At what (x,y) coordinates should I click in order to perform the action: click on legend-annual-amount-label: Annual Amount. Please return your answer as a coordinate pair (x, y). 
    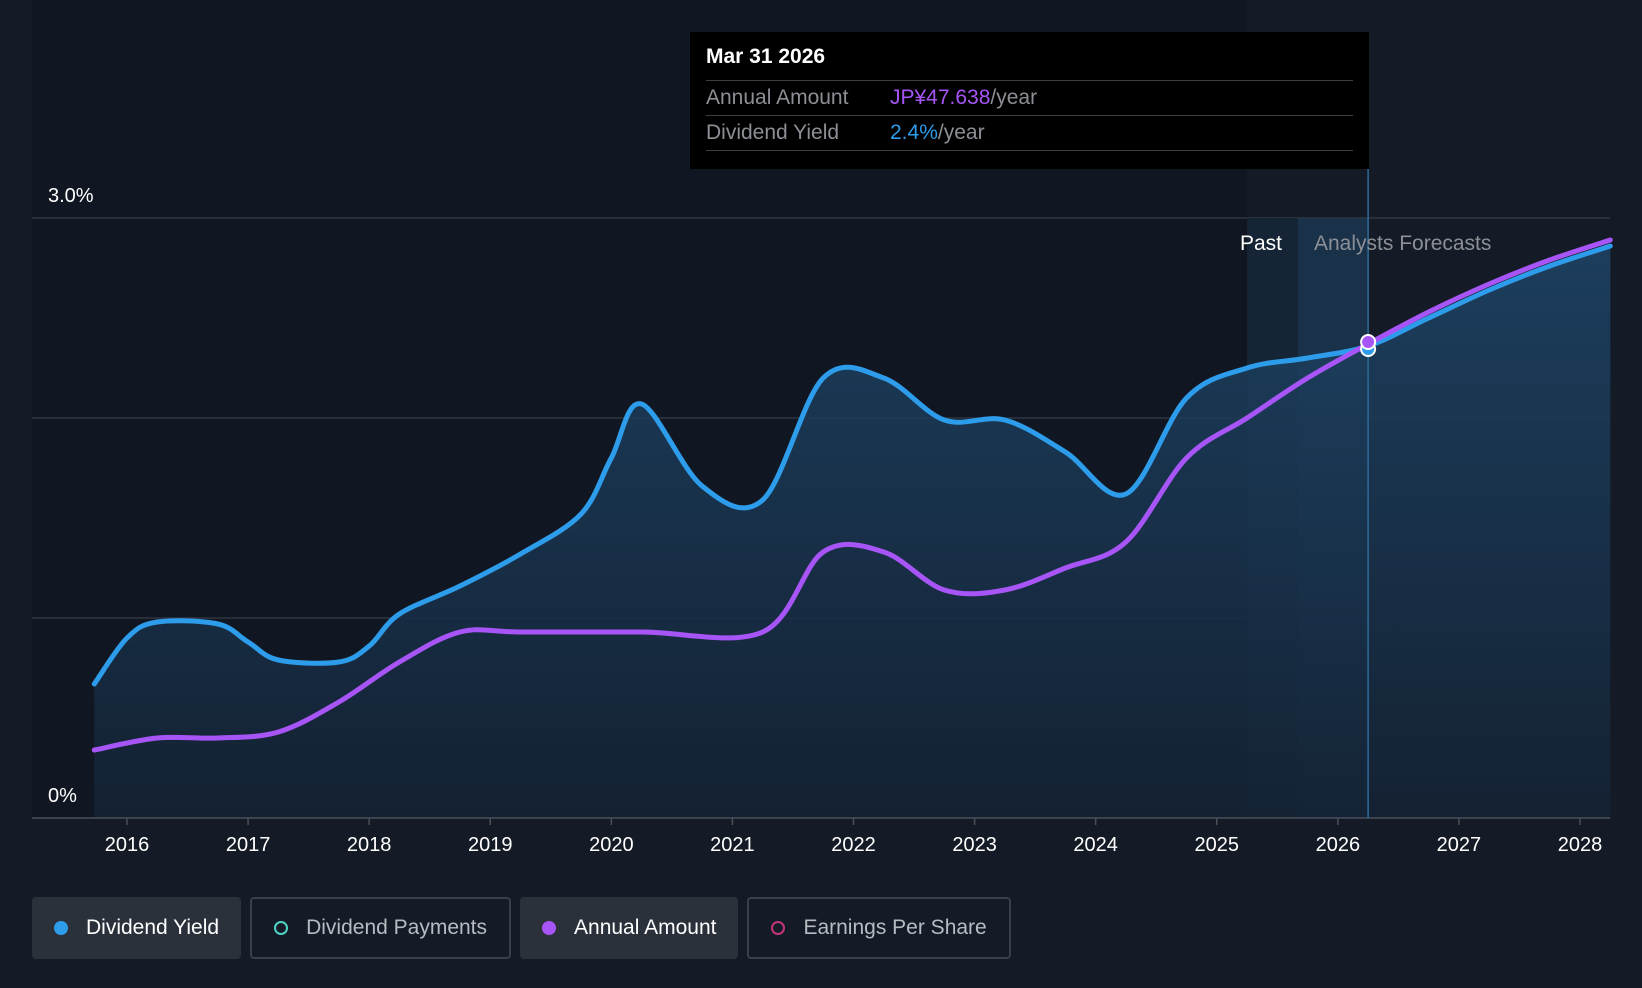
    Looking at the image, I should click on (645, 927).